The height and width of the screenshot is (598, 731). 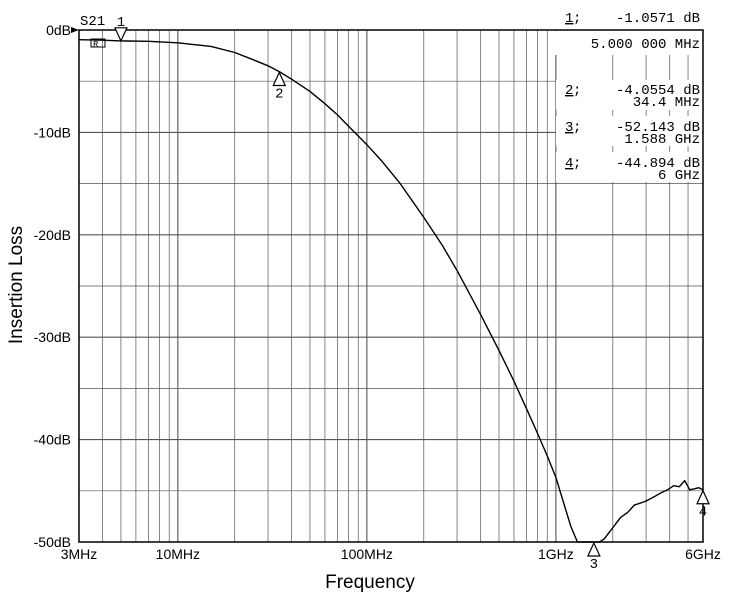 I want to click on y-tick-label: -10dB, so click(x=52, y=132).